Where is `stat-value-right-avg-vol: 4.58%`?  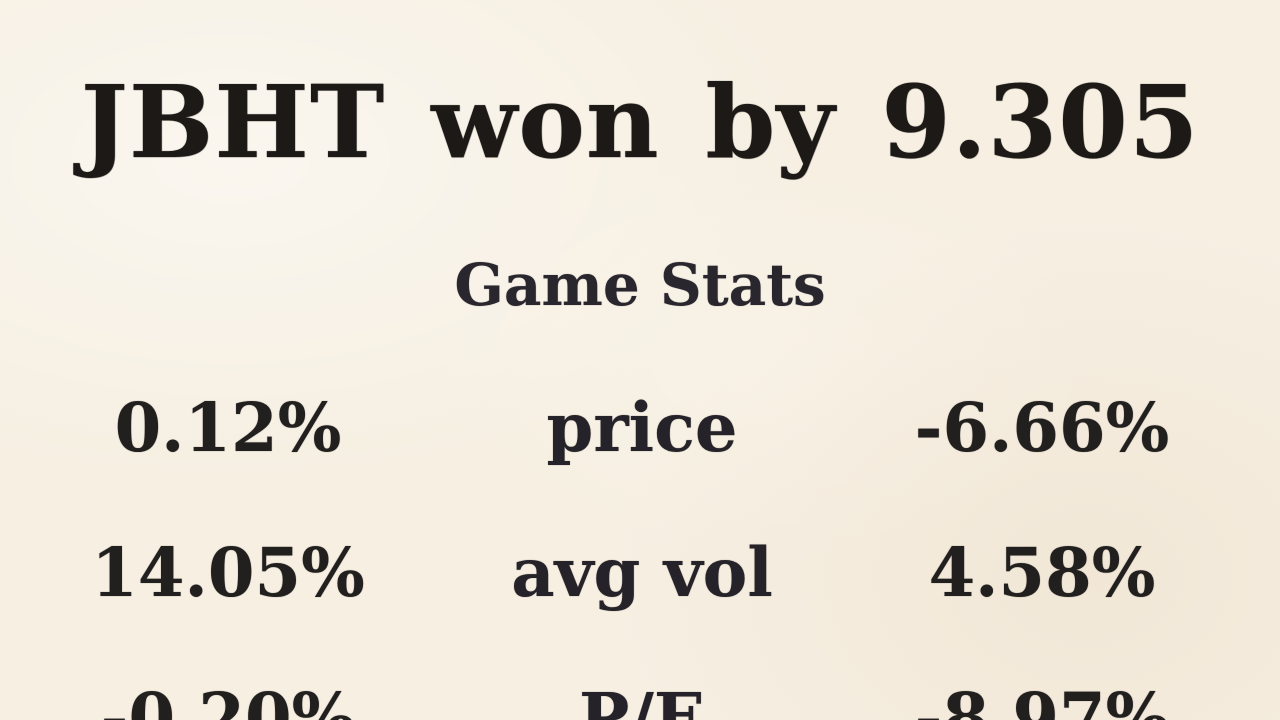
stat-value-right-avg-vol: 4.58% is located at coordinates (1042, 572).